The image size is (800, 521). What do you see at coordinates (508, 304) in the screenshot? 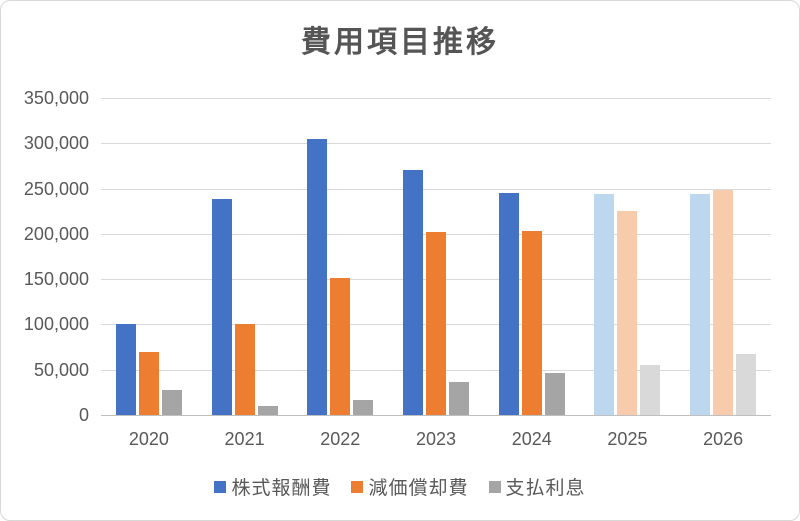
I see `bar-株式報酬費-2024` at bounding box center [508, 304].